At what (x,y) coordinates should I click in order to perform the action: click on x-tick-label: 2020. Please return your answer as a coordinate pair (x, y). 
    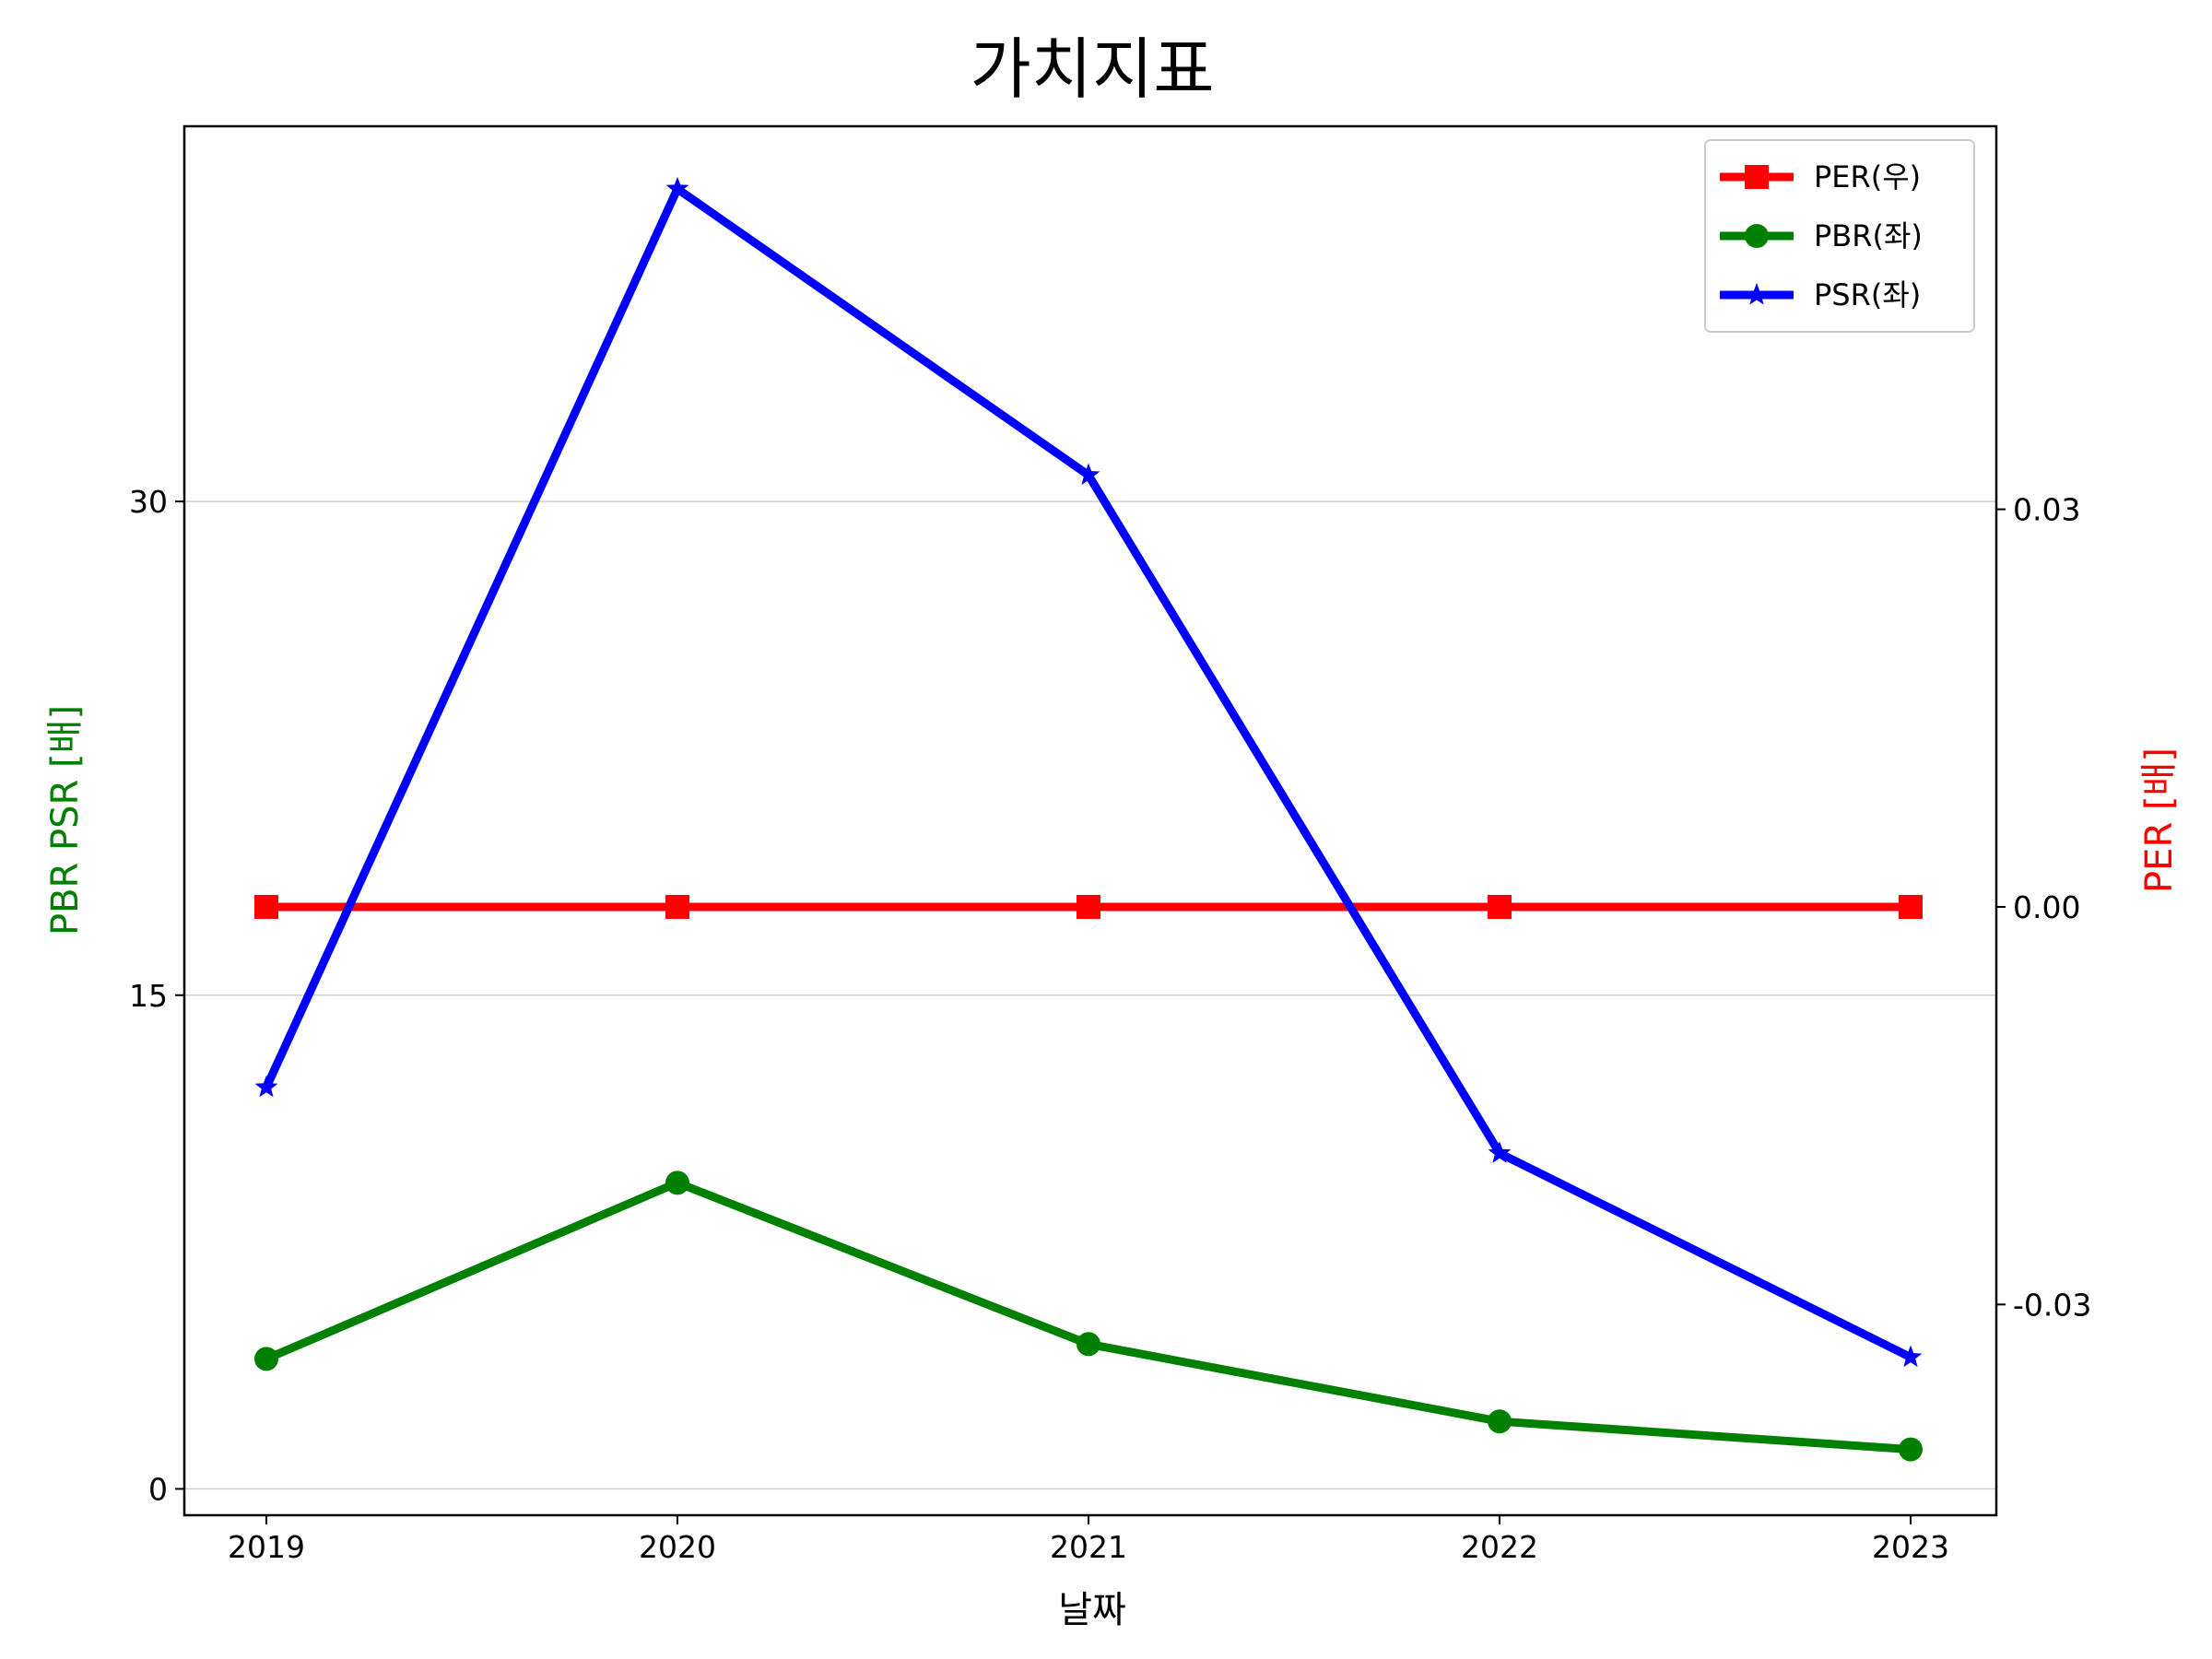
    Looking at the image, I should click on (677, 1547).